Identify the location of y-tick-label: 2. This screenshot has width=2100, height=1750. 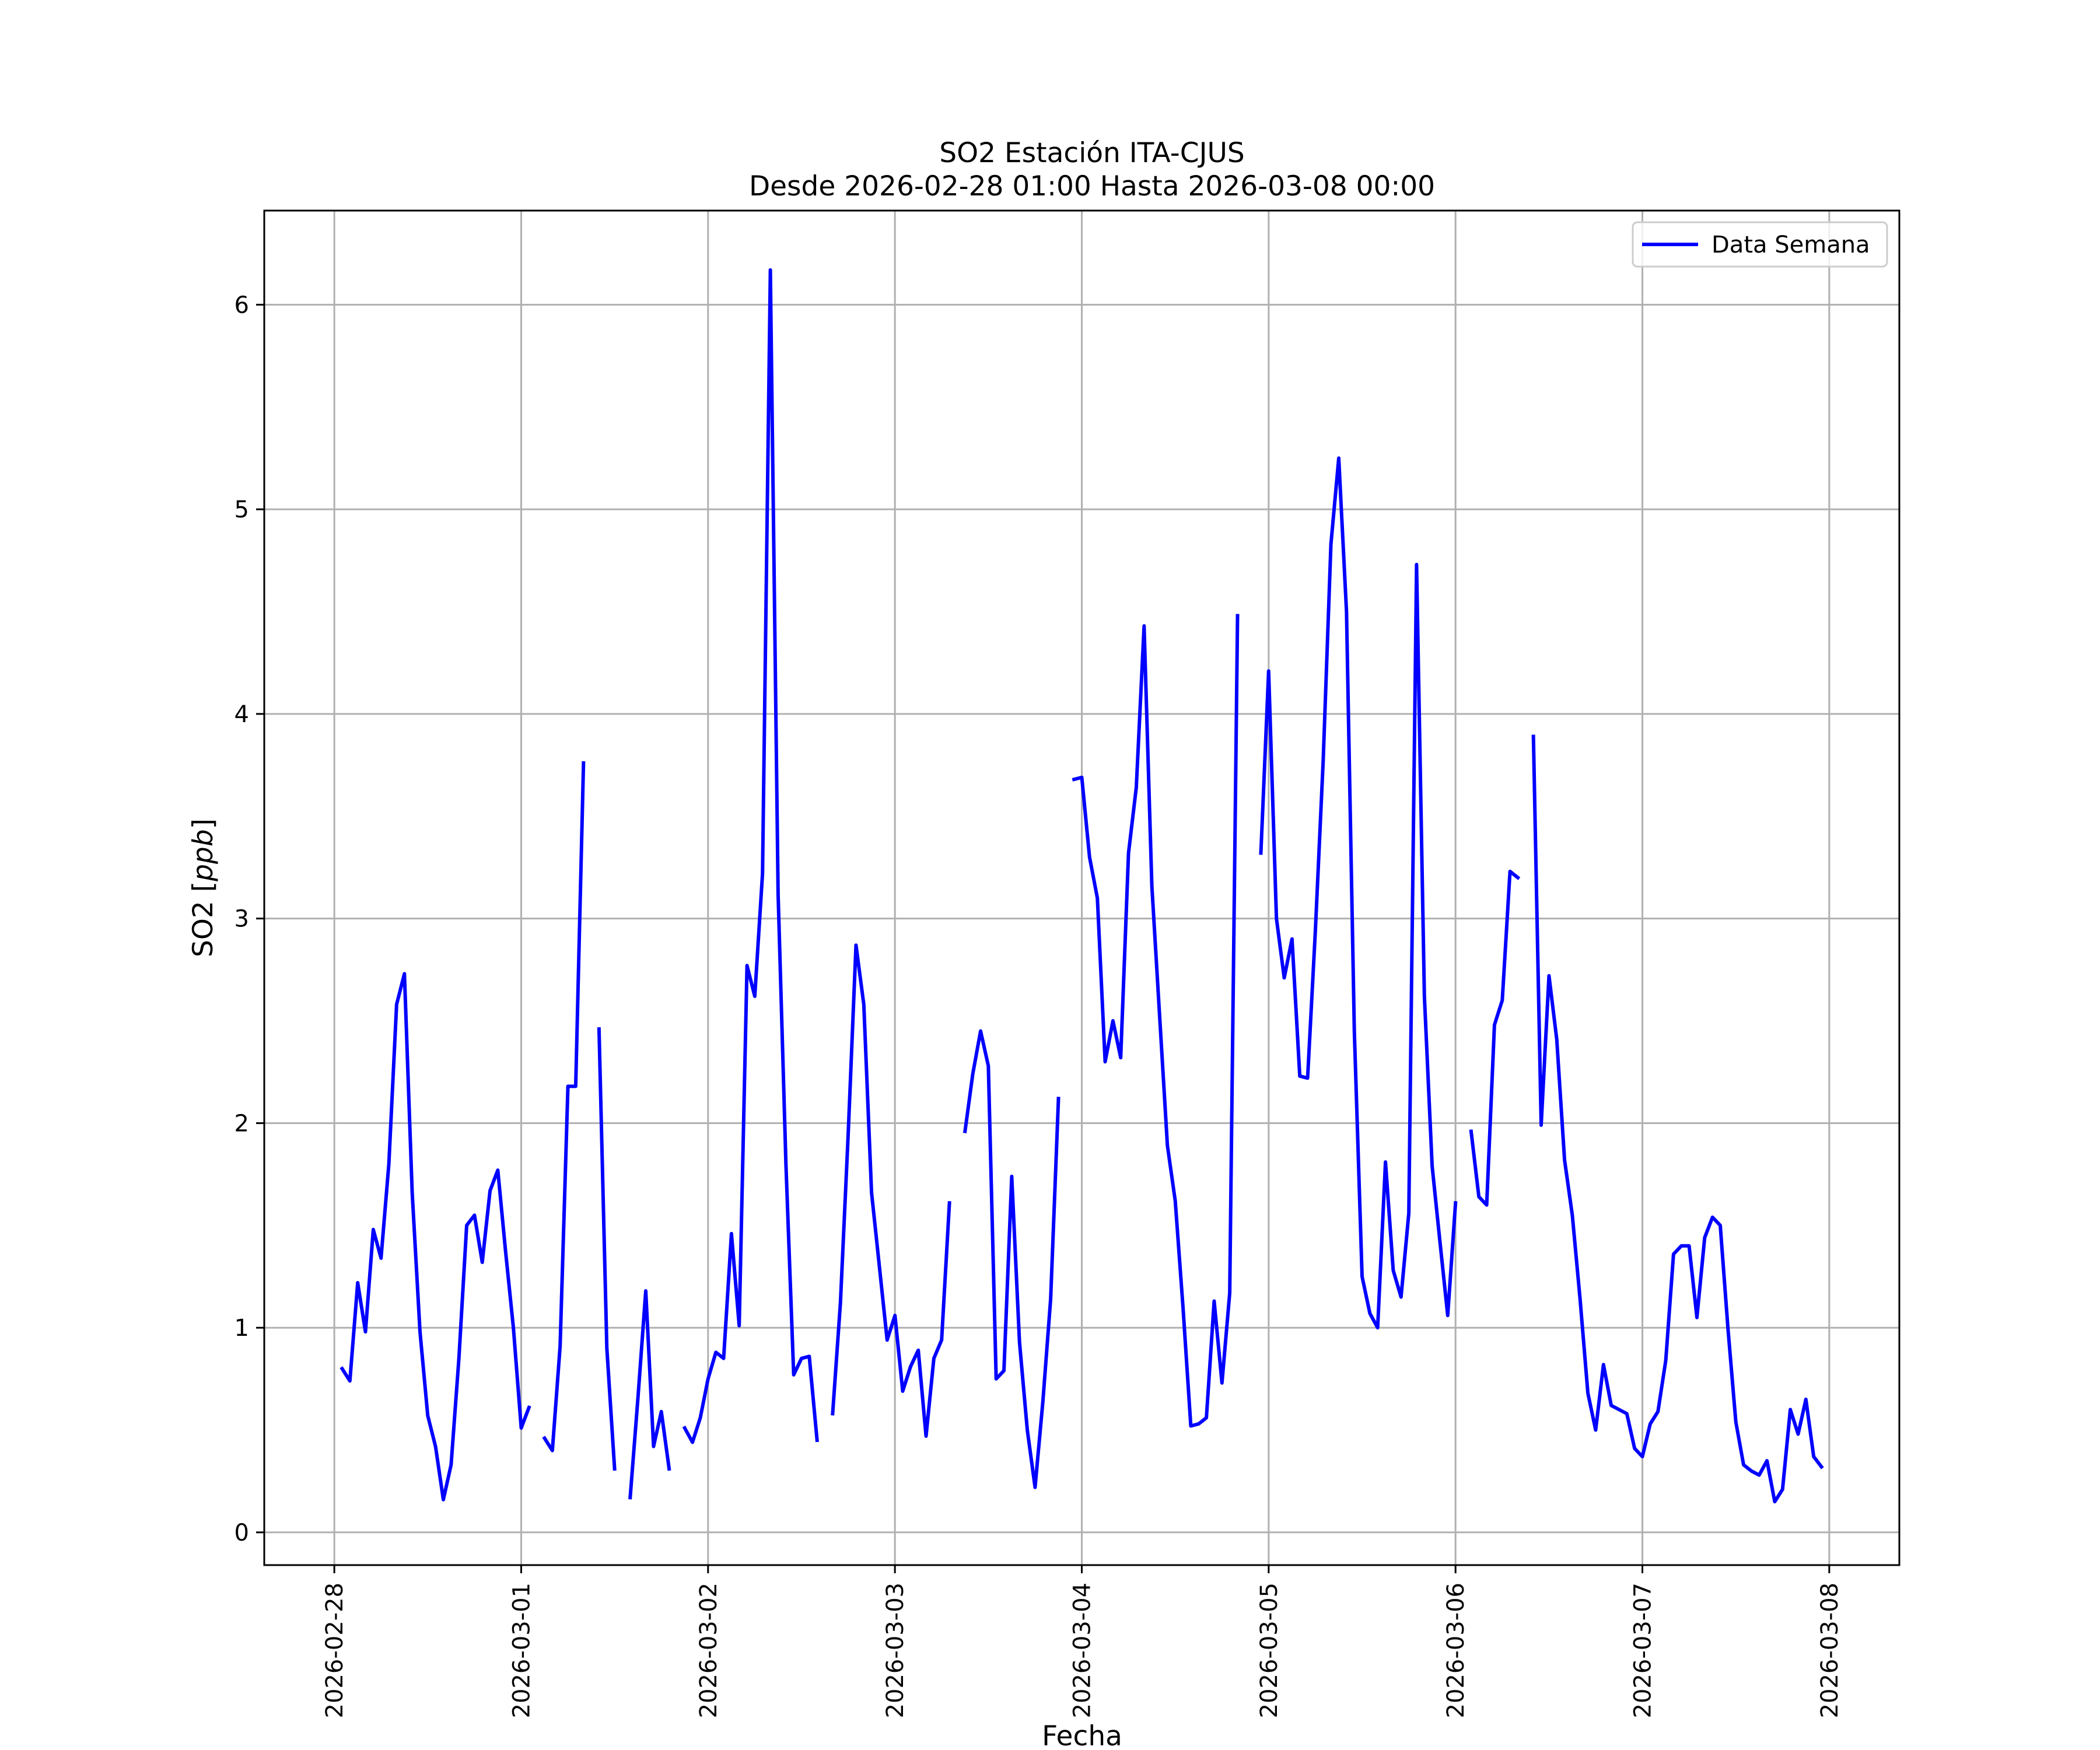
(242, 1123).